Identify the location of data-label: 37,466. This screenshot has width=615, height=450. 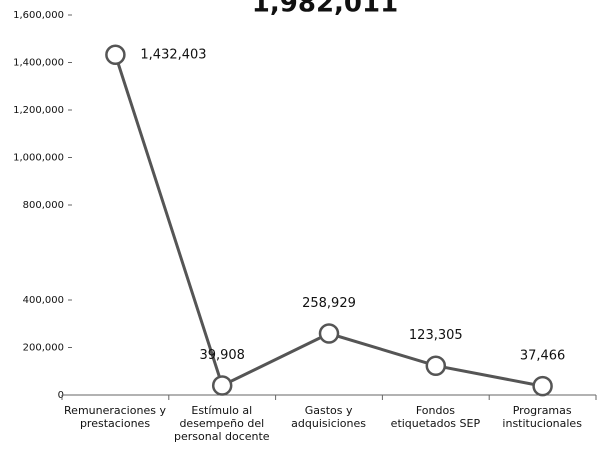
(543, 356).